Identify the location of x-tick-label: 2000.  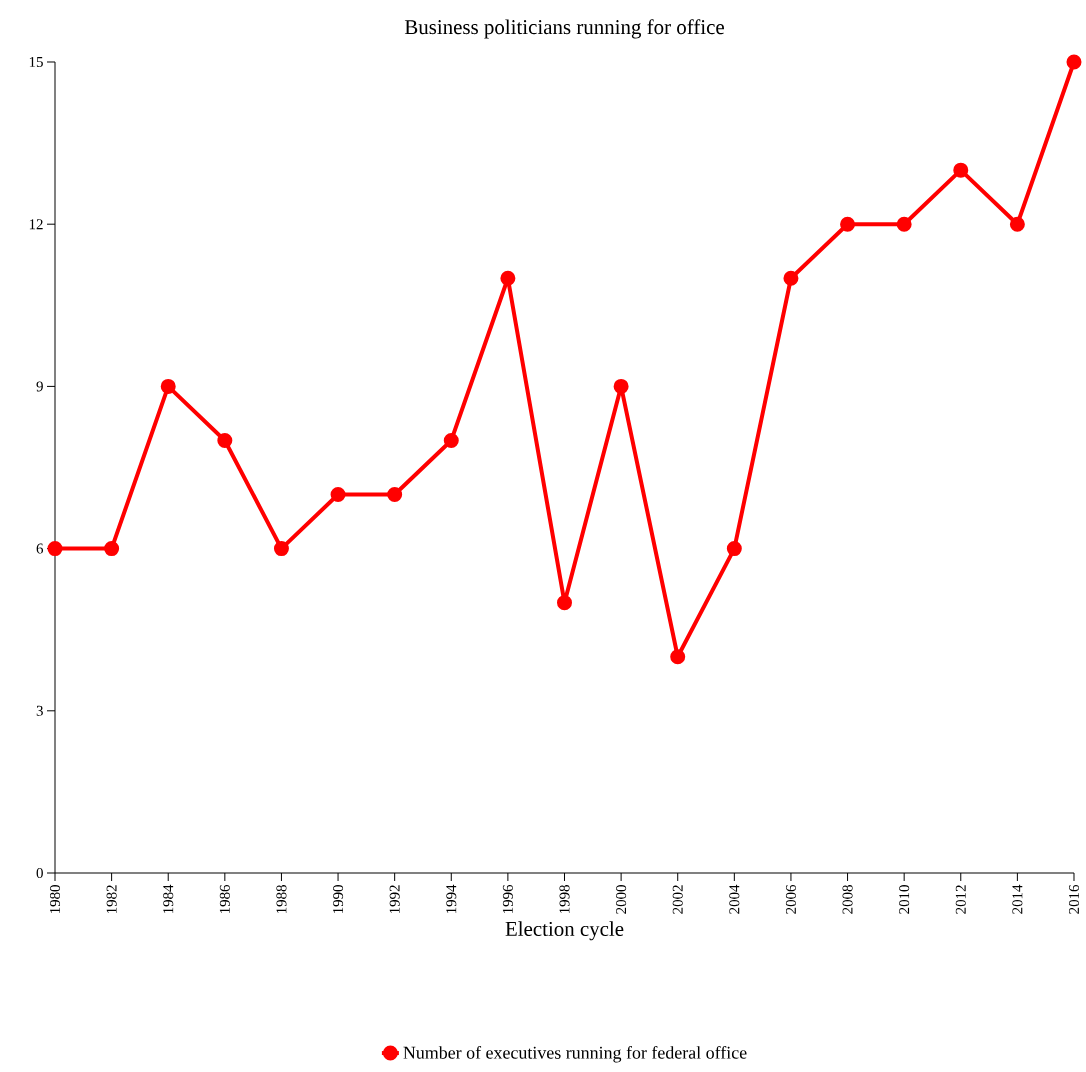
(621, 899).